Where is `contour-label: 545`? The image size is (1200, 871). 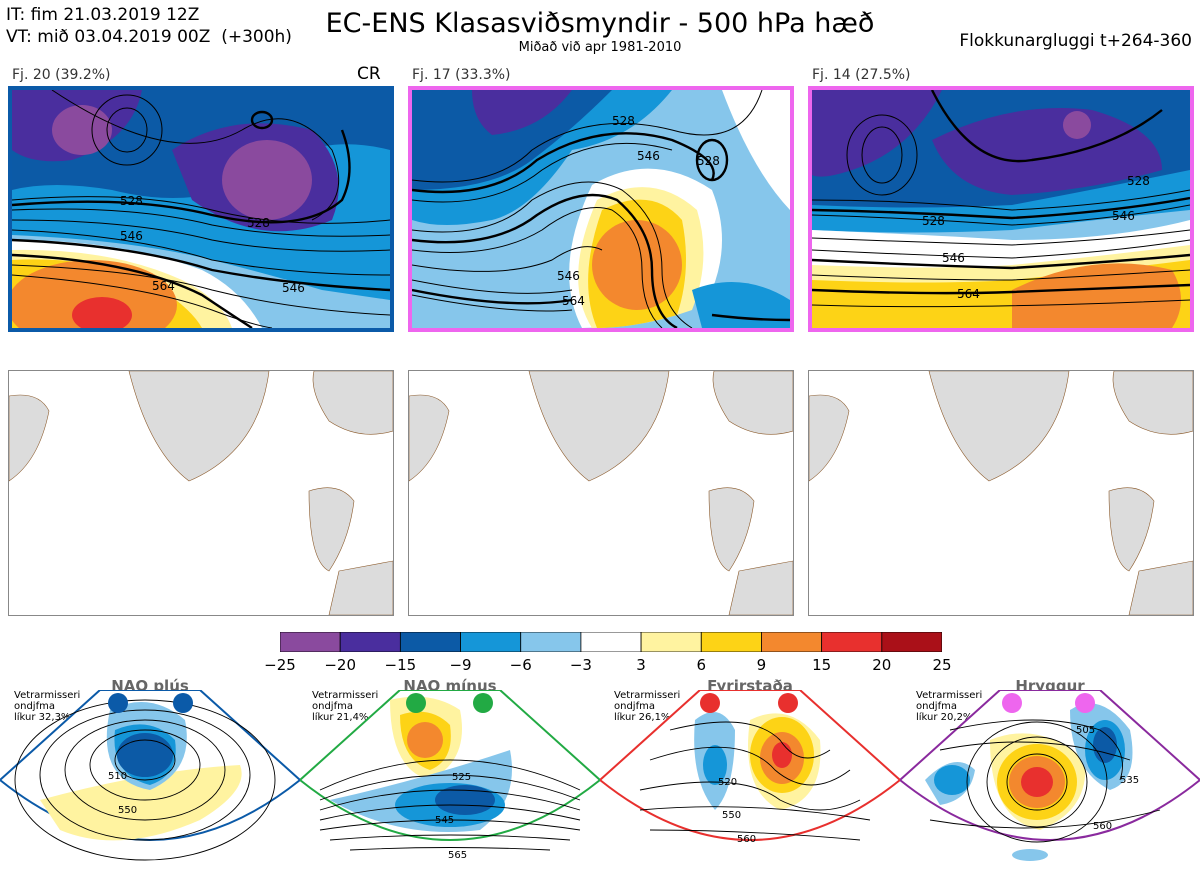
contour-label: 545 is located at coordinates (444, 820).